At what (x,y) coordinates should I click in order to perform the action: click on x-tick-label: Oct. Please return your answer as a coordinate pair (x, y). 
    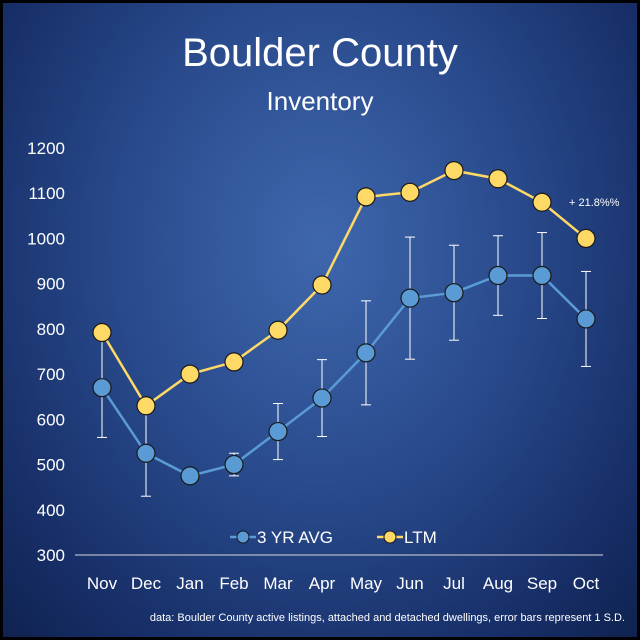
    Looking at the image, I should click on (586, 583).